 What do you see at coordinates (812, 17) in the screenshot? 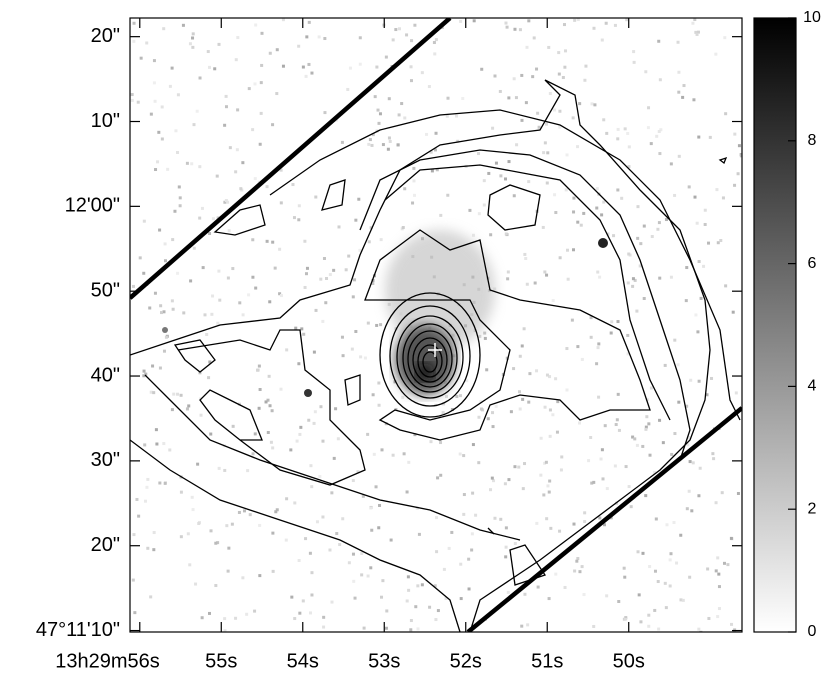
I see `colorbar-tick-label: 10` at bounding box center [812, 17].